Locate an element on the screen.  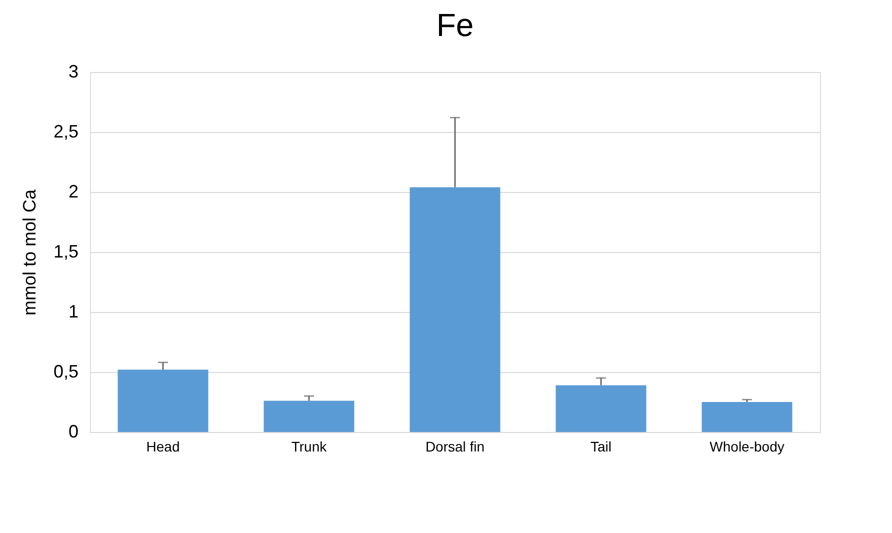
y-tick-label: 0 is located at coordinates (73, 432).